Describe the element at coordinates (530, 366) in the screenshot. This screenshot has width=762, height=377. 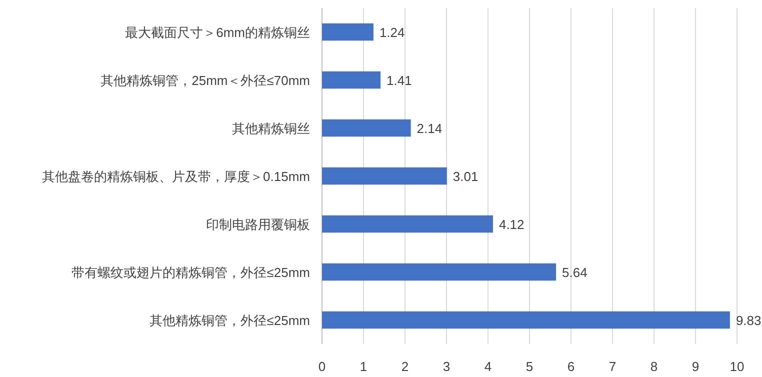
I see `x-tick-label: 5` at that location.